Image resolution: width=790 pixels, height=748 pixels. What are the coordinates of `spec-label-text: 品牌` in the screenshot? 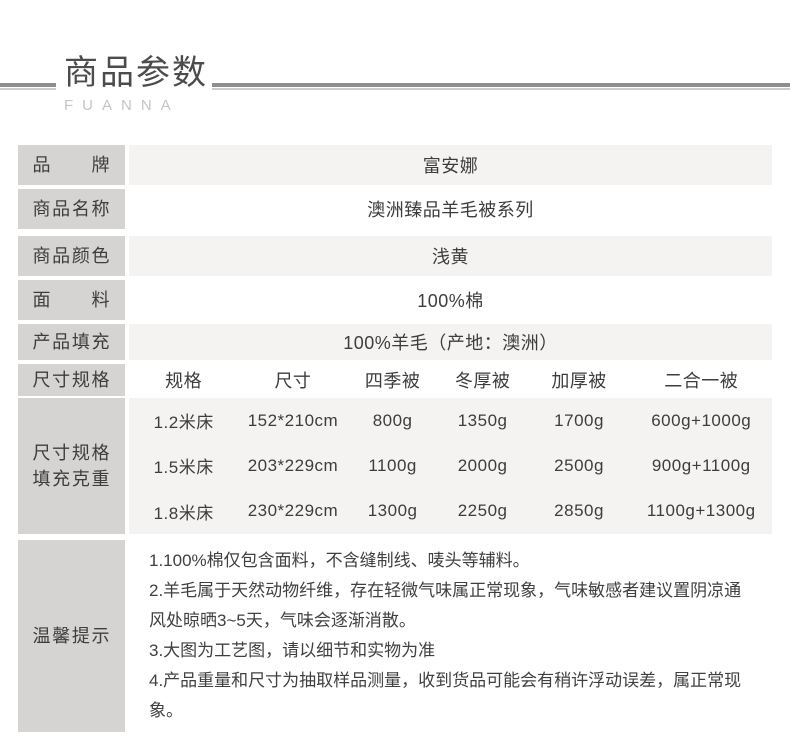 It's located at (71, 164).